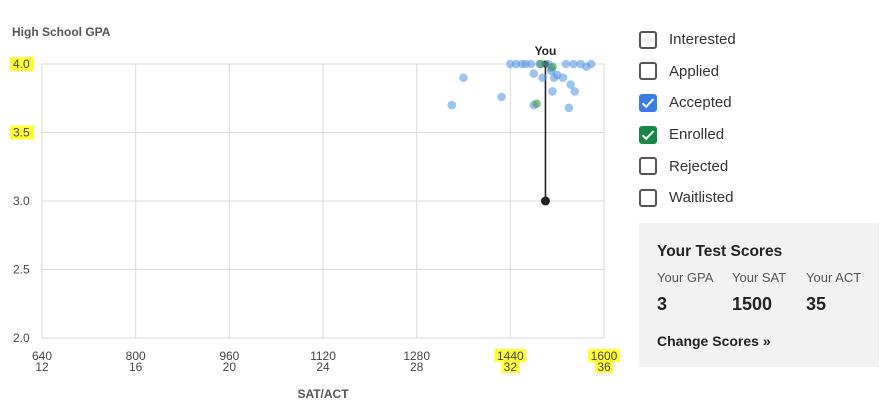 The height and width of the screenshot is (412, 884). What do you see at coordinates (759, 103) in the screenshot?
I see `filter-accepted: Accepted` at bounding box center [759, 103].